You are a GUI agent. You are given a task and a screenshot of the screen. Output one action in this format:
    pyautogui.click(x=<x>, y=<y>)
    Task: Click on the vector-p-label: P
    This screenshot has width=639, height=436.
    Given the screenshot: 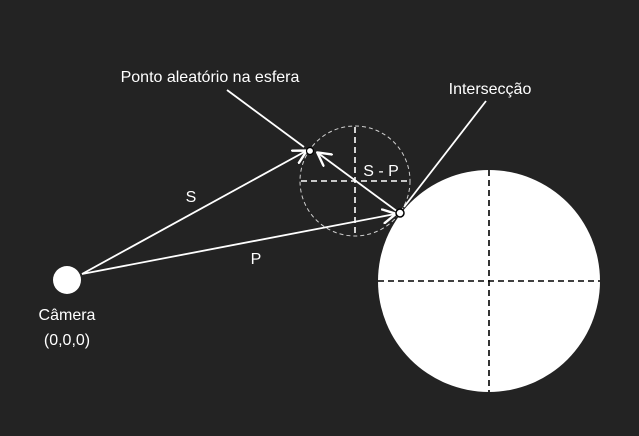 What is the action you would take?
    pyautogui.click(x=256, y=259)
    